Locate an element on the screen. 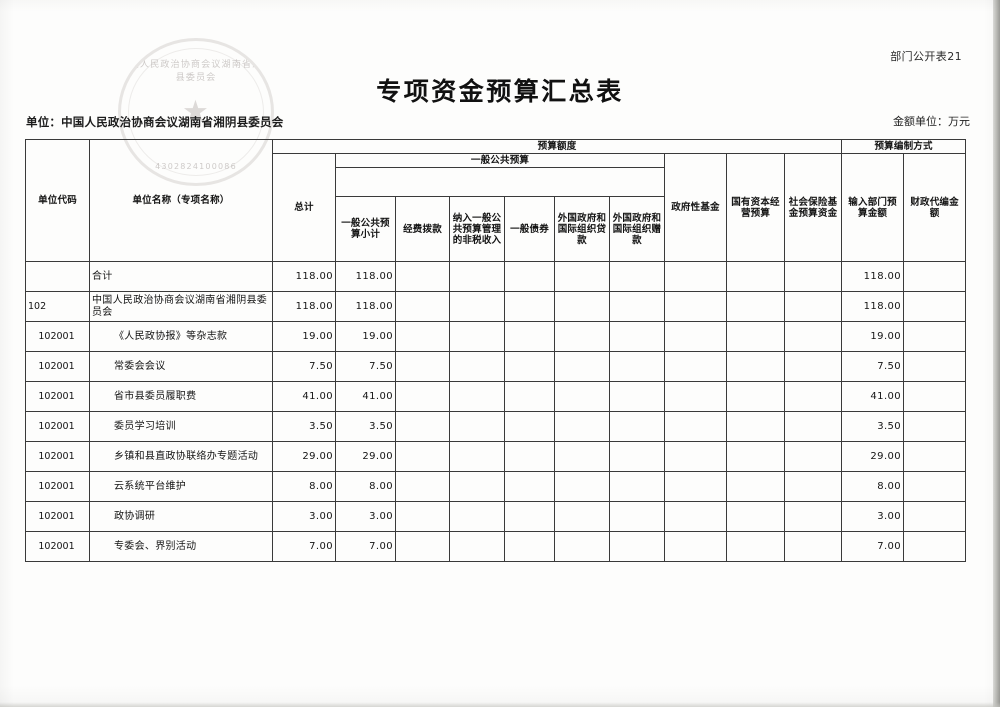 The height and width of the screenshot is (707, 1000). table-row: 102001 《人民政协报》等杂志款 19.00 19.00 19.00 is located at coordinates (496, 337).